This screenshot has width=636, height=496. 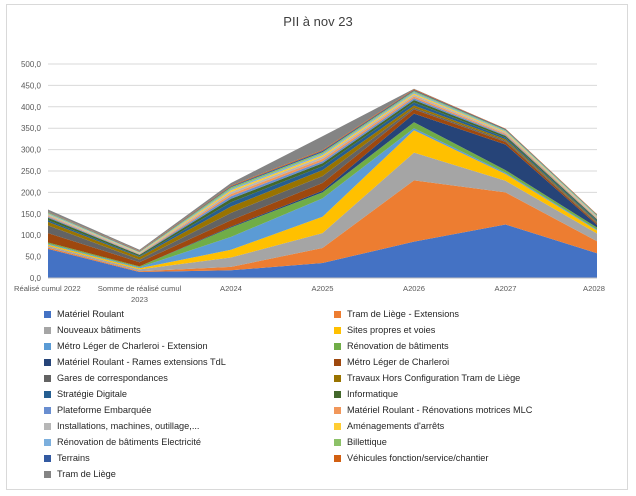 I want to click on legend-row: Nouveaux bâtiments Sites propres et voies, so click(x=324, y=330).